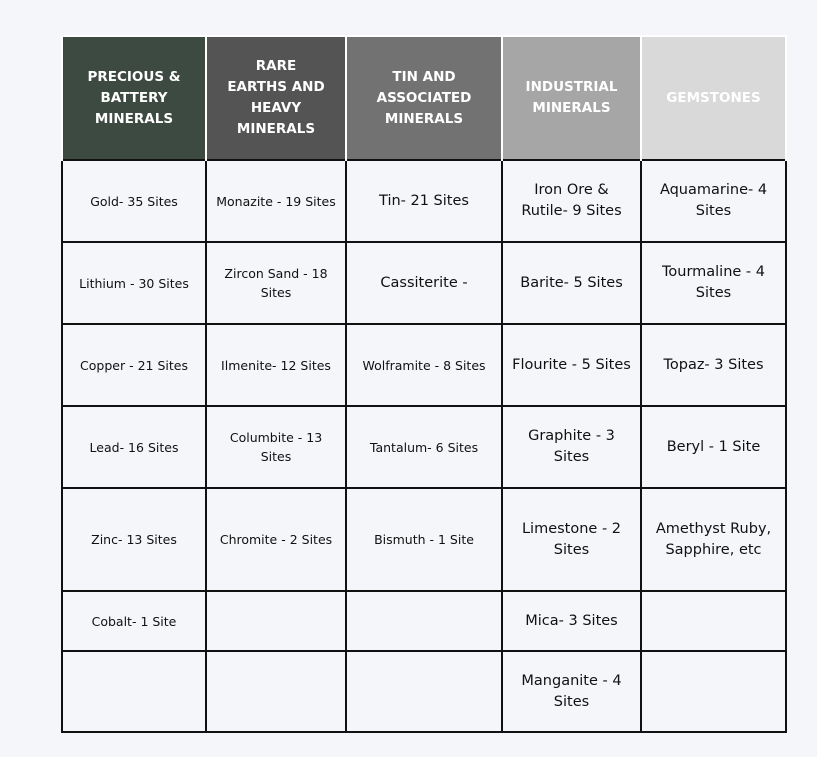 The height and width of the screenshot is (757, 817). I want to click on table-cell: Tantalum- 6 Sites, so click(424, 447).